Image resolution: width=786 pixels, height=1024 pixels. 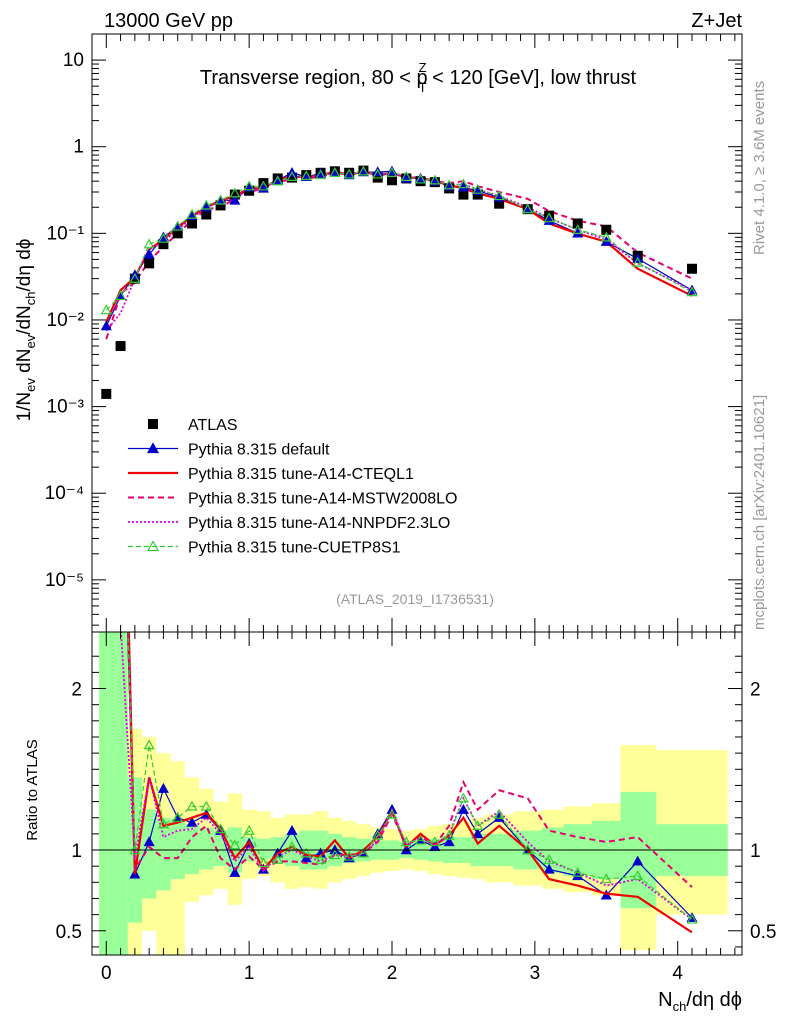 I want to click on rivet-version-label: Rivet 4.1.0, ≥ 3.6M events, so click(x=759, y=168).